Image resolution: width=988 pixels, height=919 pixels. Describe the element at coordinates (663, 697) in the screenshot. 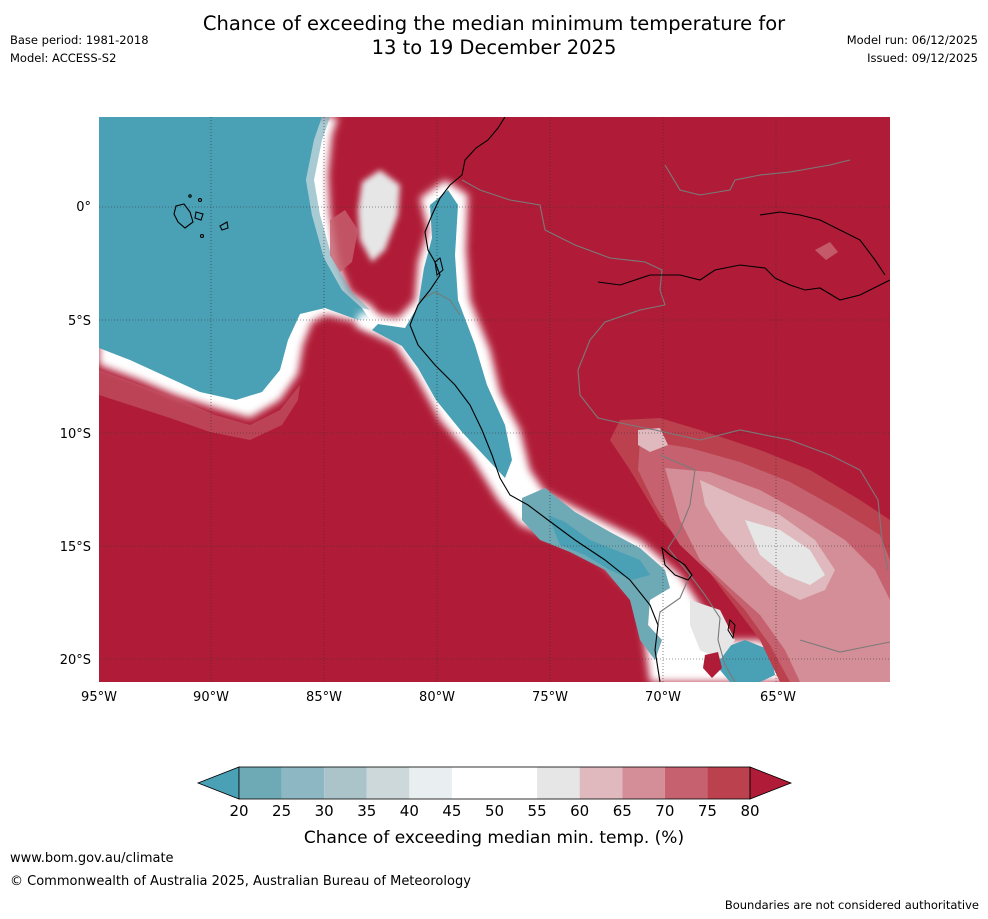

I see `lon-label: 70°W` at that location.